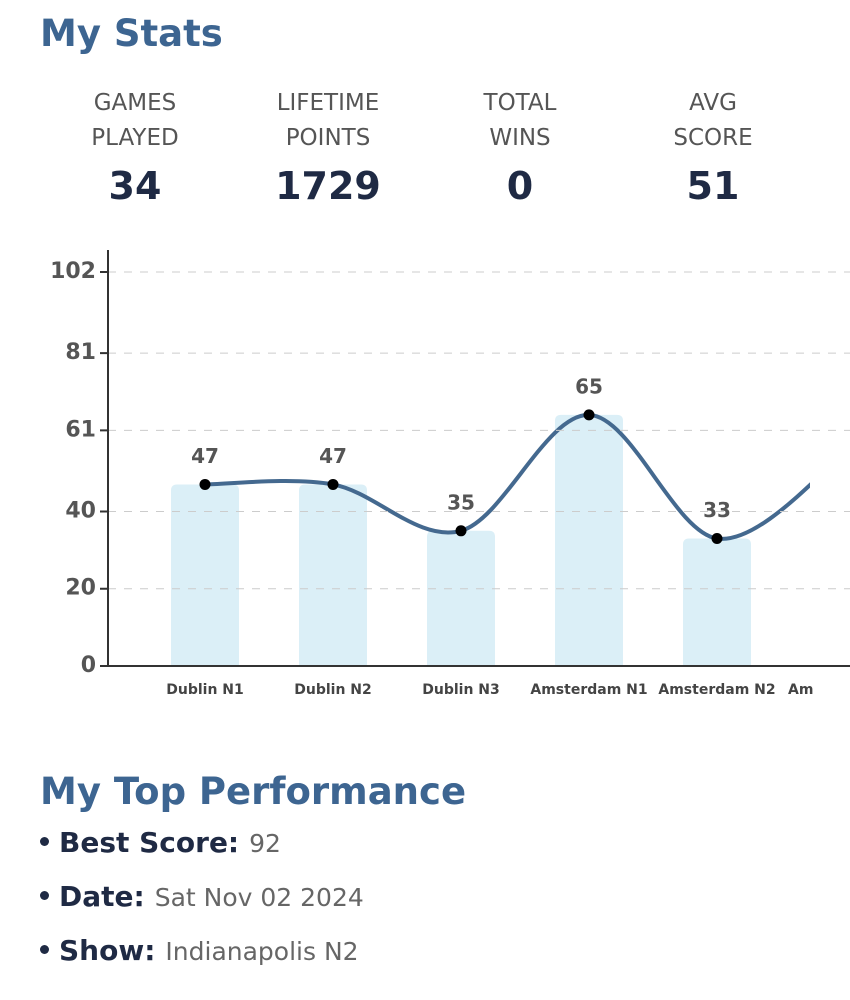  I want to click on list-item: Best Score: 92, so click(160, 842).